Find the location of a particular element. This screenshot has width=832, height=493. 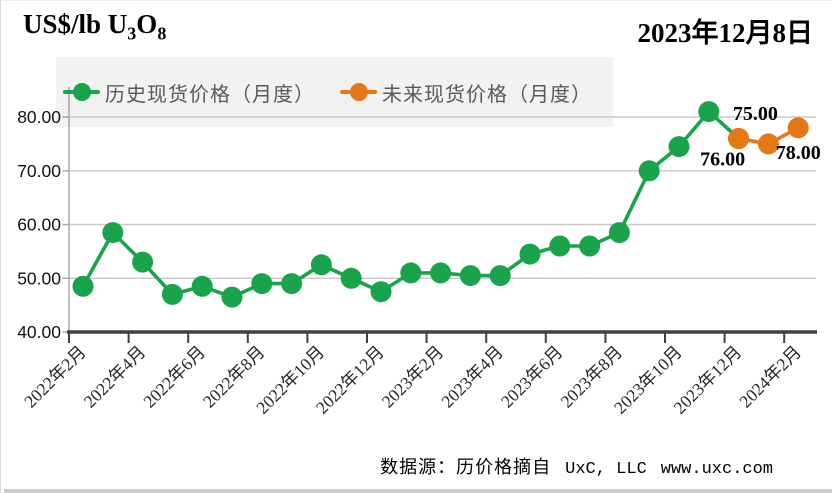

source-prefix: 数据源：历价格摘自 is located at coordinates (466, 467).